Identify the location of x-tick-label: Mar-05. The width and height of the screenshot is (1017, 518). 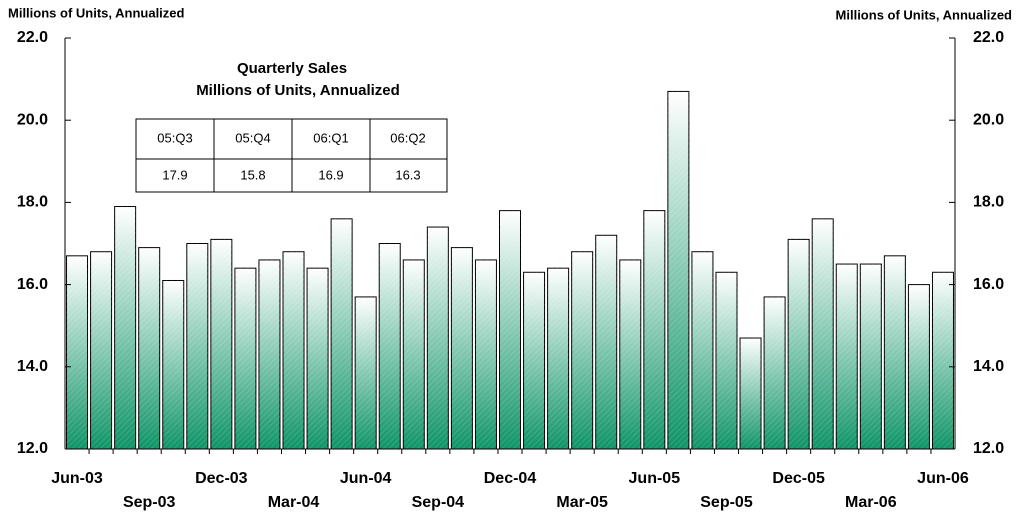
(582, 502).